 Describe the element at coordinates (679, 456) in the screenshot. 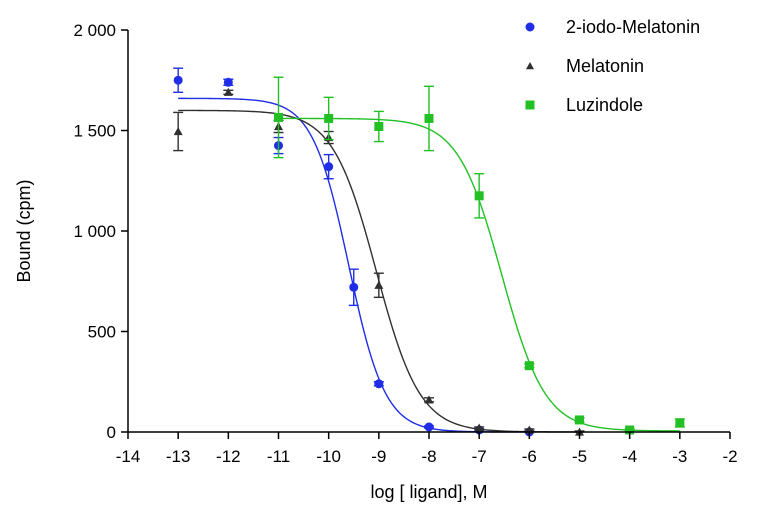

I see `x-tick-label: -3` at that location.